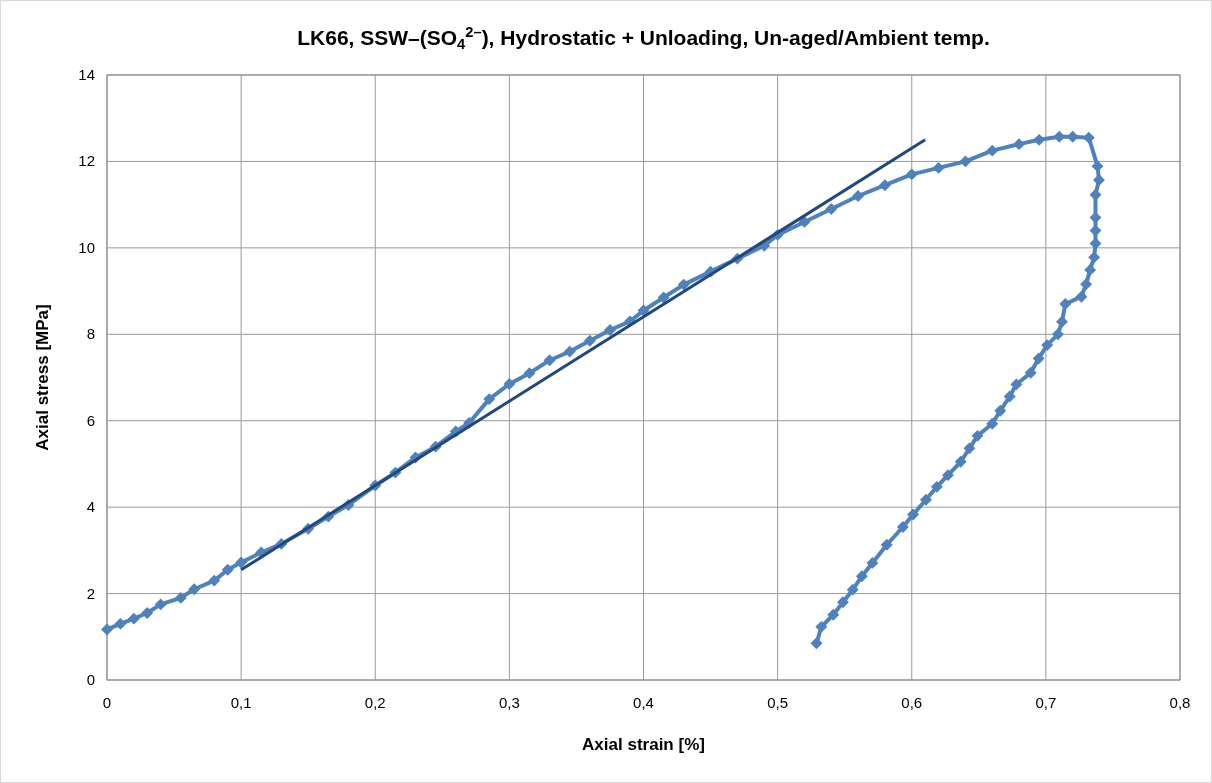  What do you see at coordinates (86, 74) in the screenshot?
I see `y-tick-label: 14` at bounding box center [86, 74].